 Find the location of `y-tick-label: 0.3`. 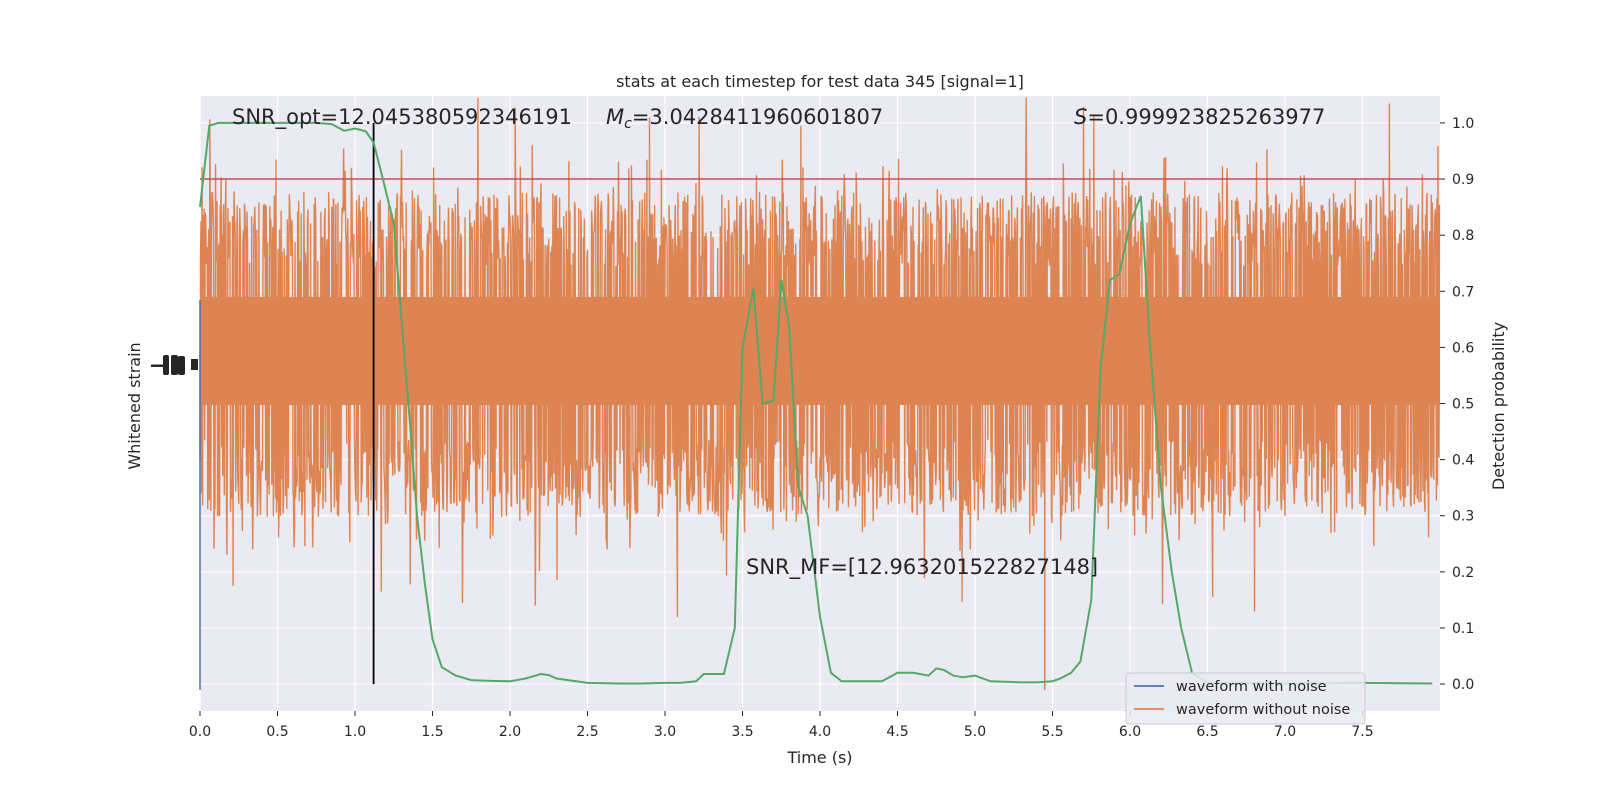

y-tick-label: 0.3 is located at coordinates (1463, 517).